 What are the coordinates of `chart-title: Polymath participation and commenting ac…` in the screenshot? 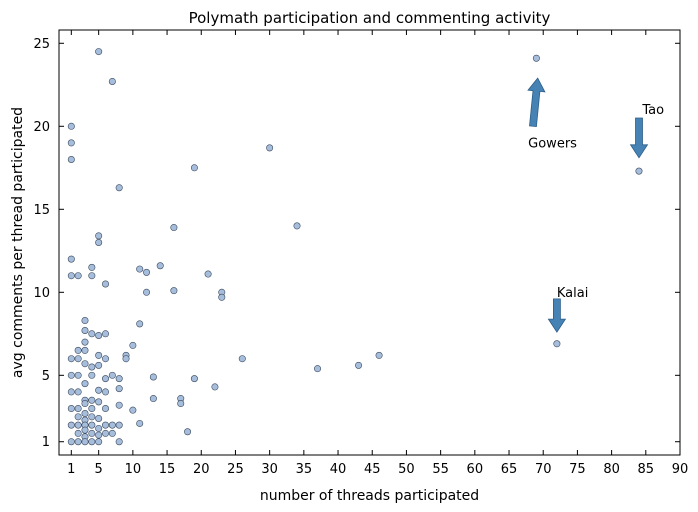 It's located at (370, 18).